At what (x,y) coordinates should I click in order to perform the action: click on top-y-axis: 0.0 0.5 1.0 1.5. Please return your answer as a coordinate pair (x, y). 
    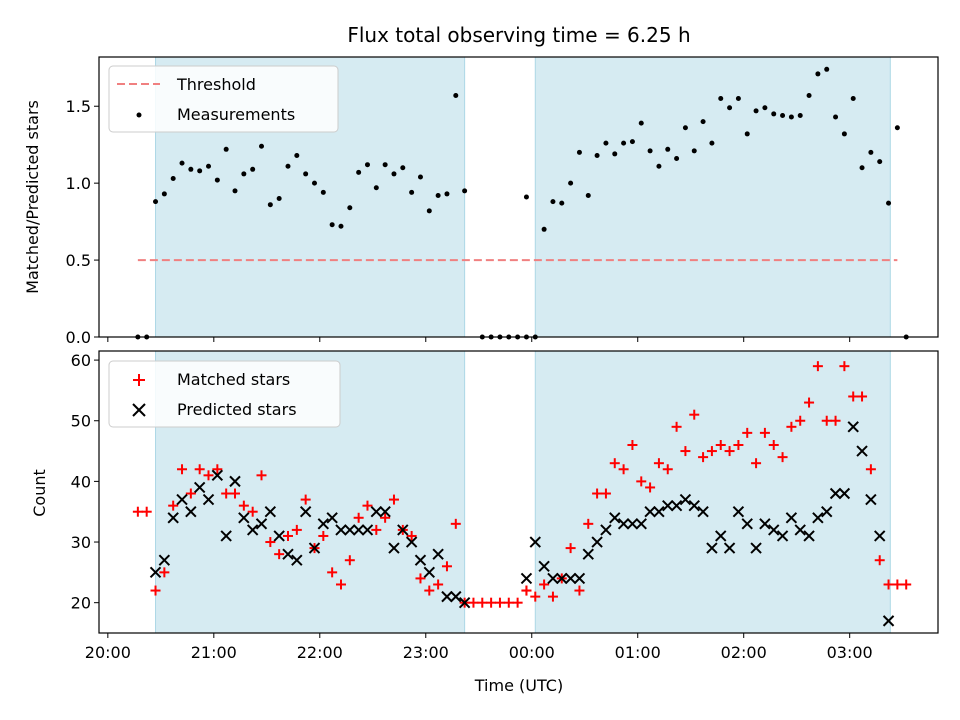
    Looking at the image, I should click on (82, 222).